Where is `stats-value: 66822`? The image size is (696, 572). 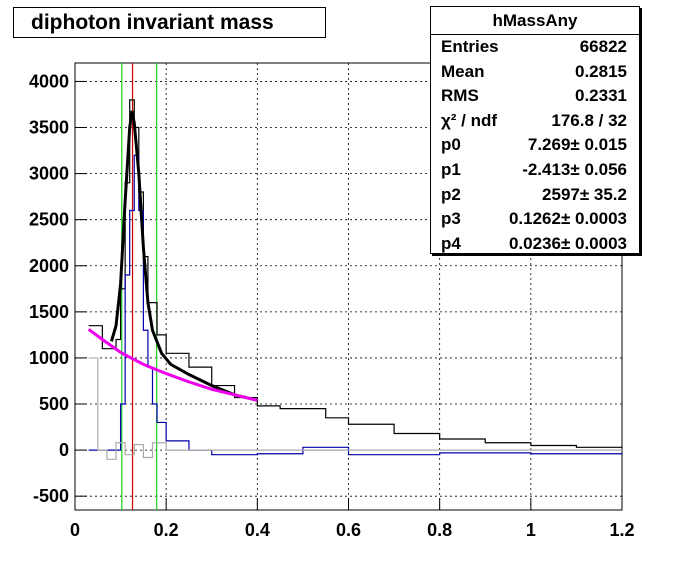
stats-value: 66822 is located at coordinates (603, 46).